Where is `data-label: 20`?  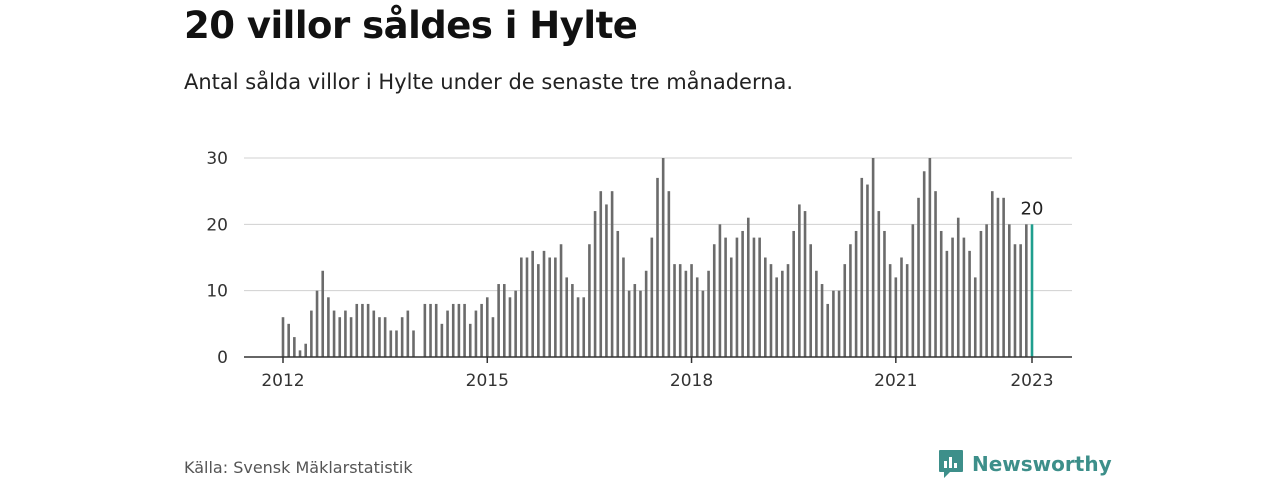
data-label: 20 is located at coordinates (1032, 208).